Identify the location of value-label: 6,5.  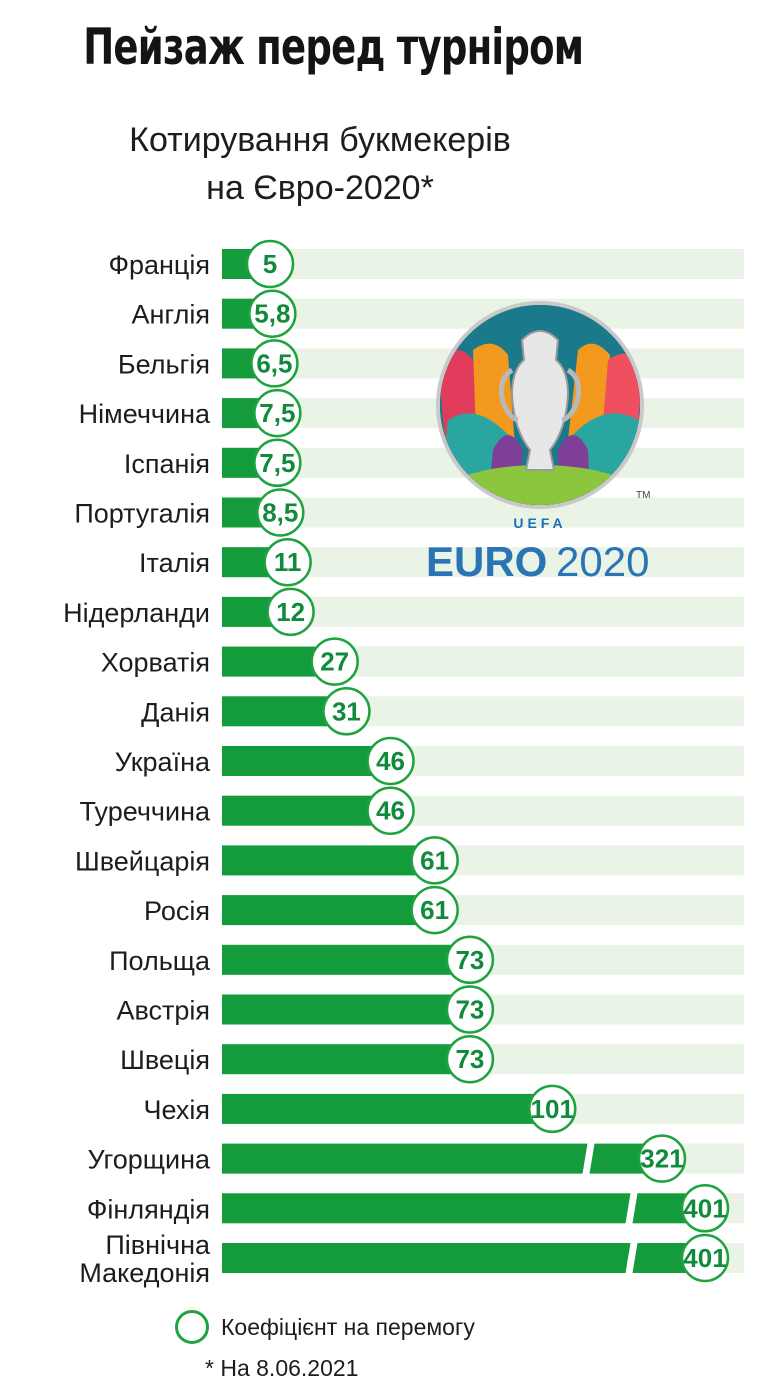
(274, 363).